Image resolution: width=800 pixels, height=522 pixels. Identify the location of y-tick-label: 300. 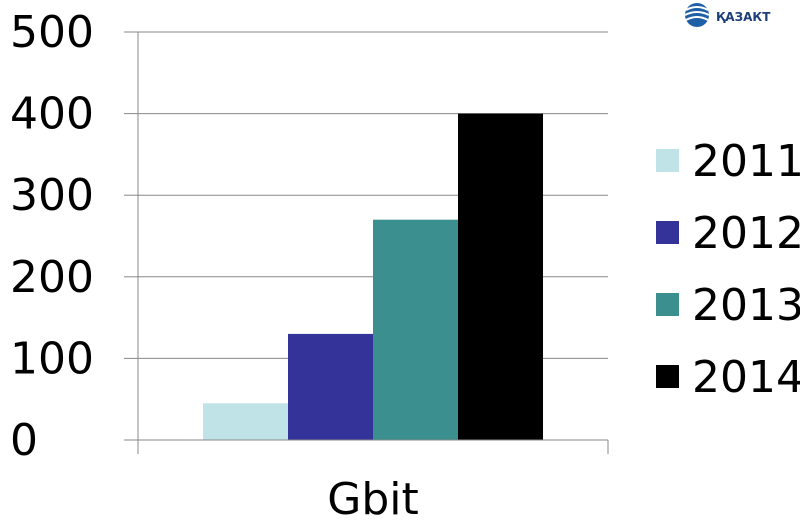
(52, 195).